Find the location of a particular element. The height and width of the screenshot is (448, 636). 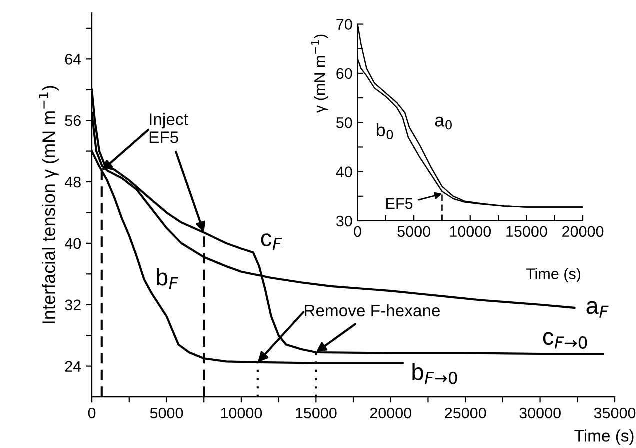

series-label: a$_{F}$ is located at coordinates (597, 309).